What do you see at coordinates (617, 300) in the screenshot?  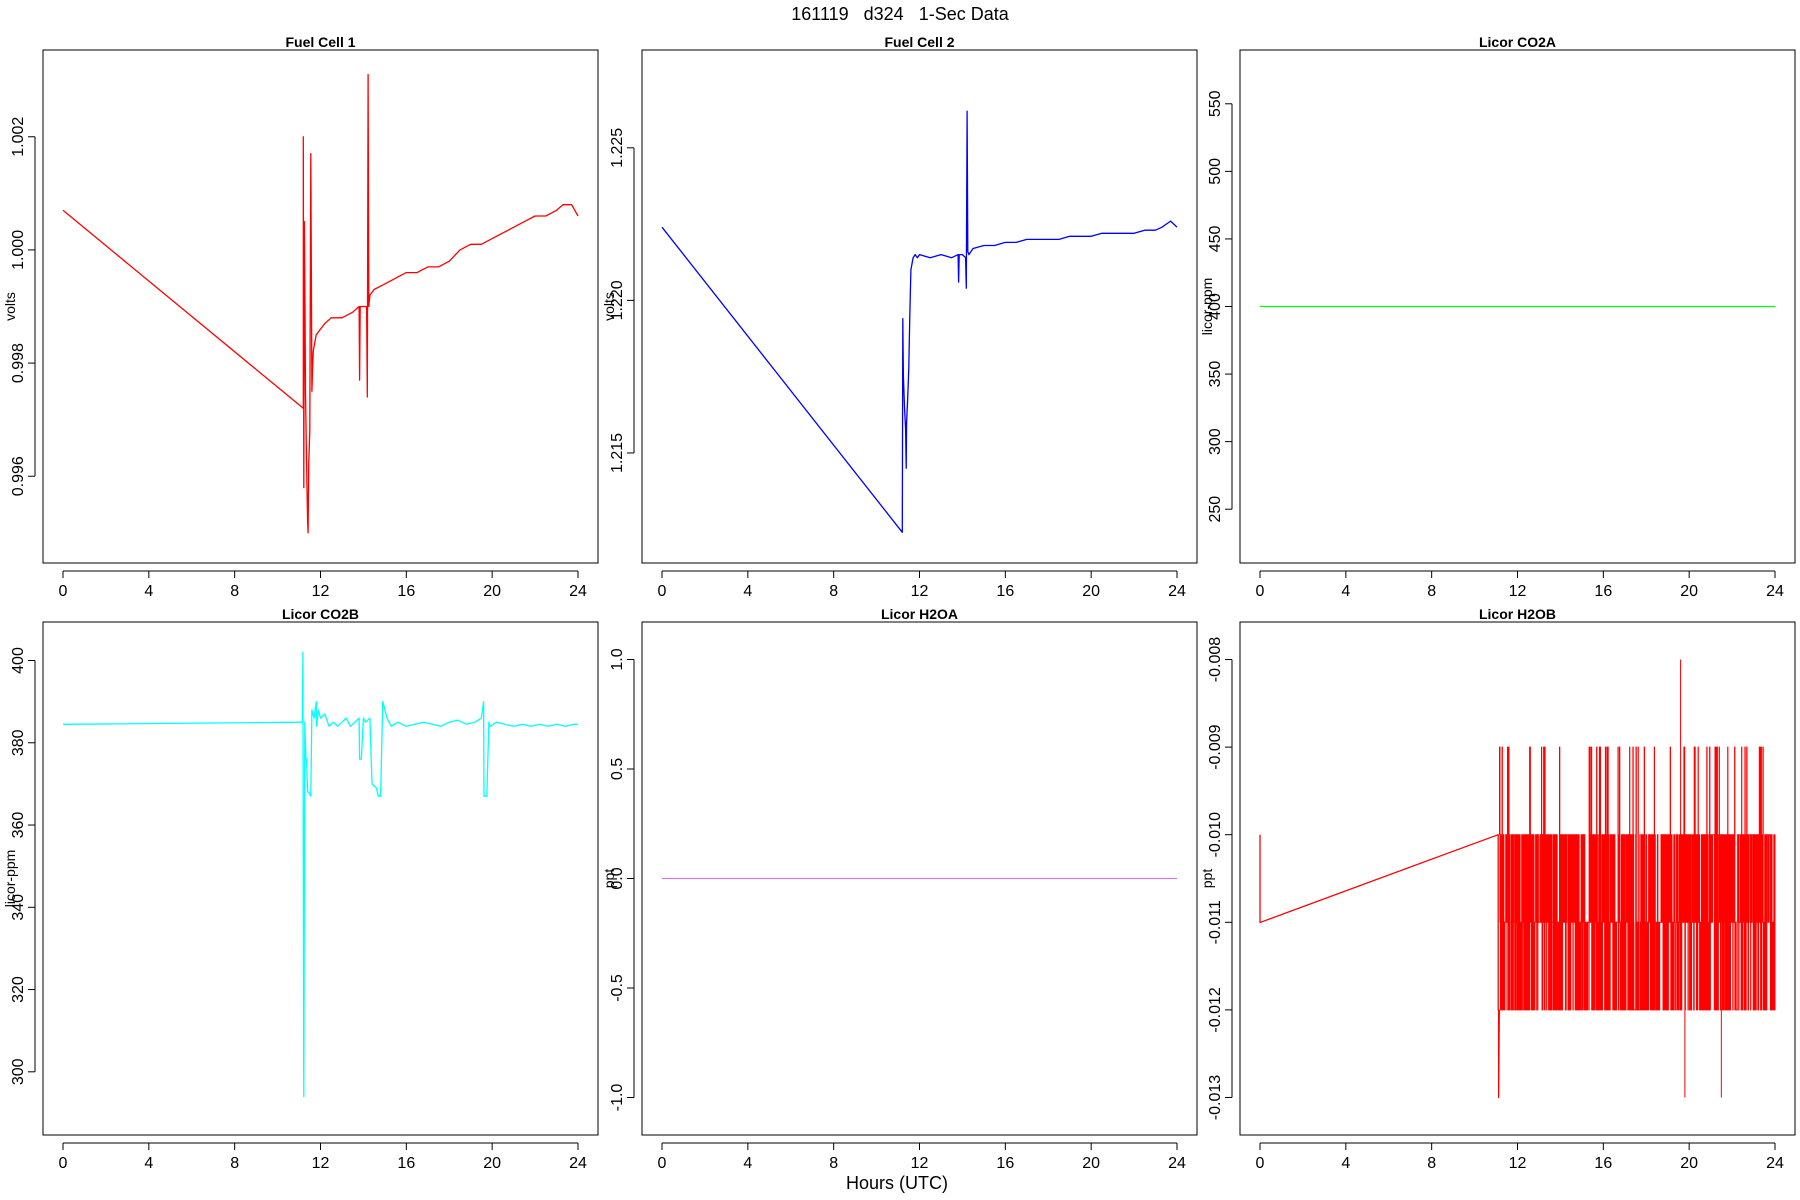 I see `y-tick-label: 1.220` at bounding box center [617, 300].